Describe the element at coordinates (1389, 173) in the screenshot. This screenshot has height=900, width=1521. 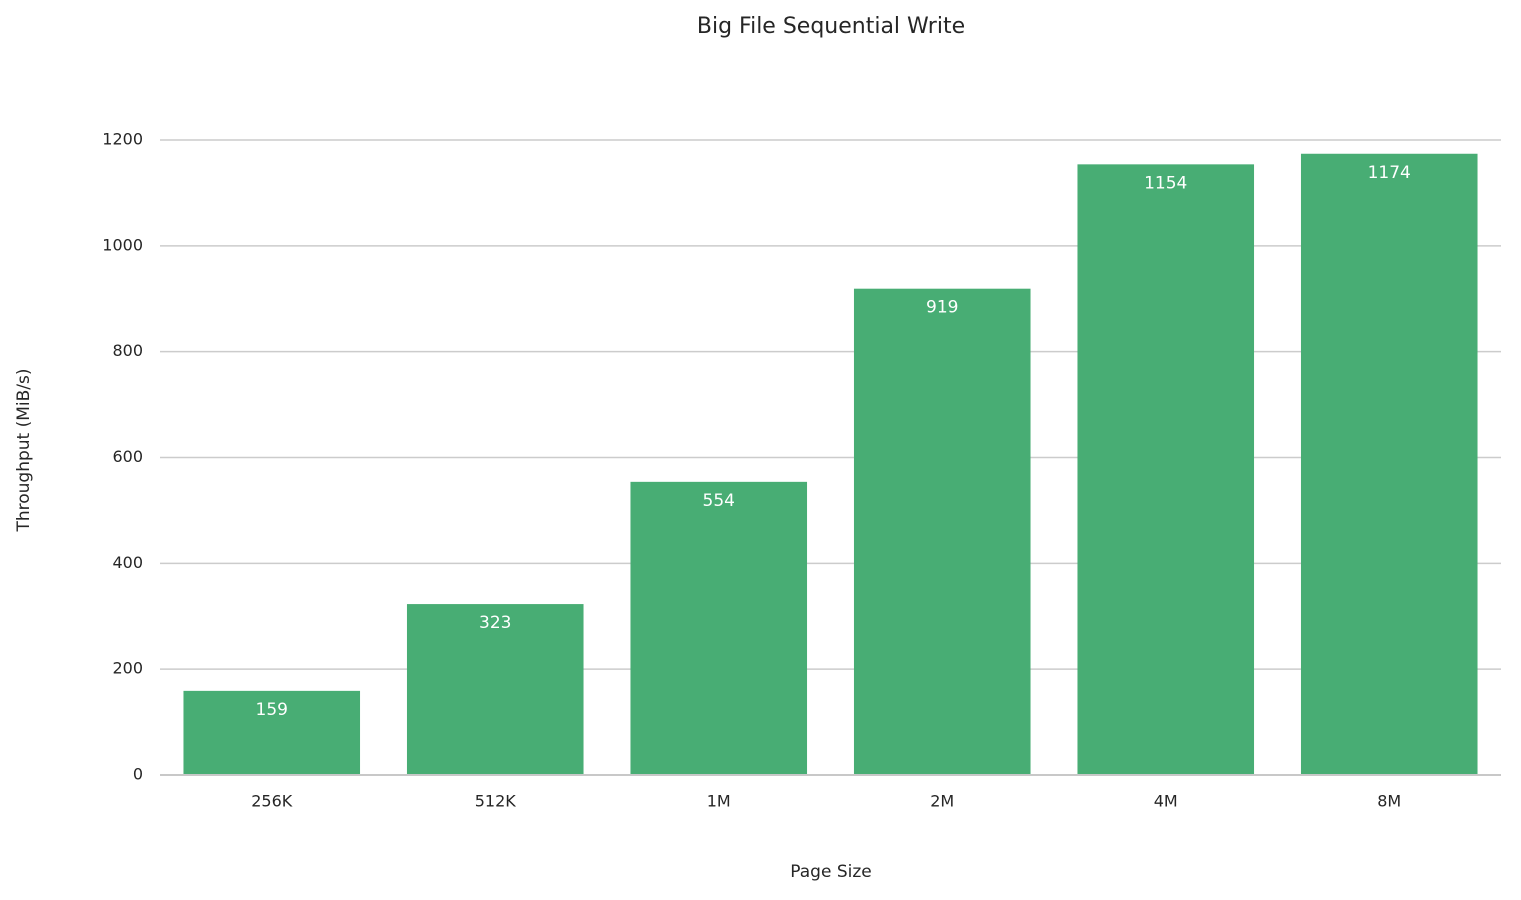
I see `value-label: 1174` at that location.